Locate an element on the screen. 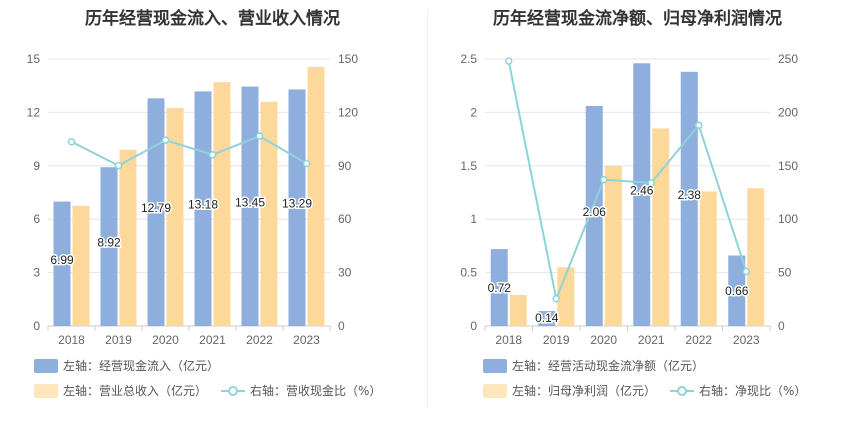 The height and width of the screenshot is (437, 850). left-axis-tick-label: 0.5 is located at coordinates (468, 273).